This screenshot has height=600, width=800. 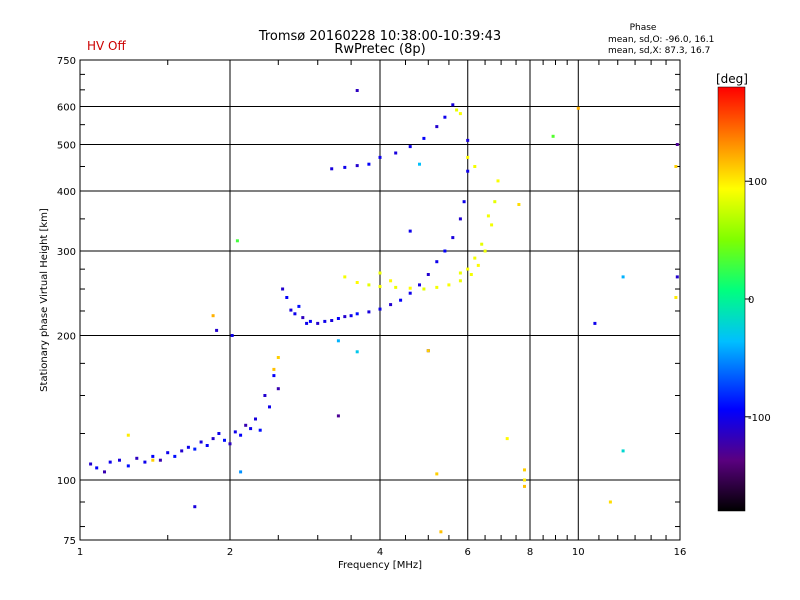 I want to click on x-axis-label: Frequency [MHz], so click(x=380, y=565).